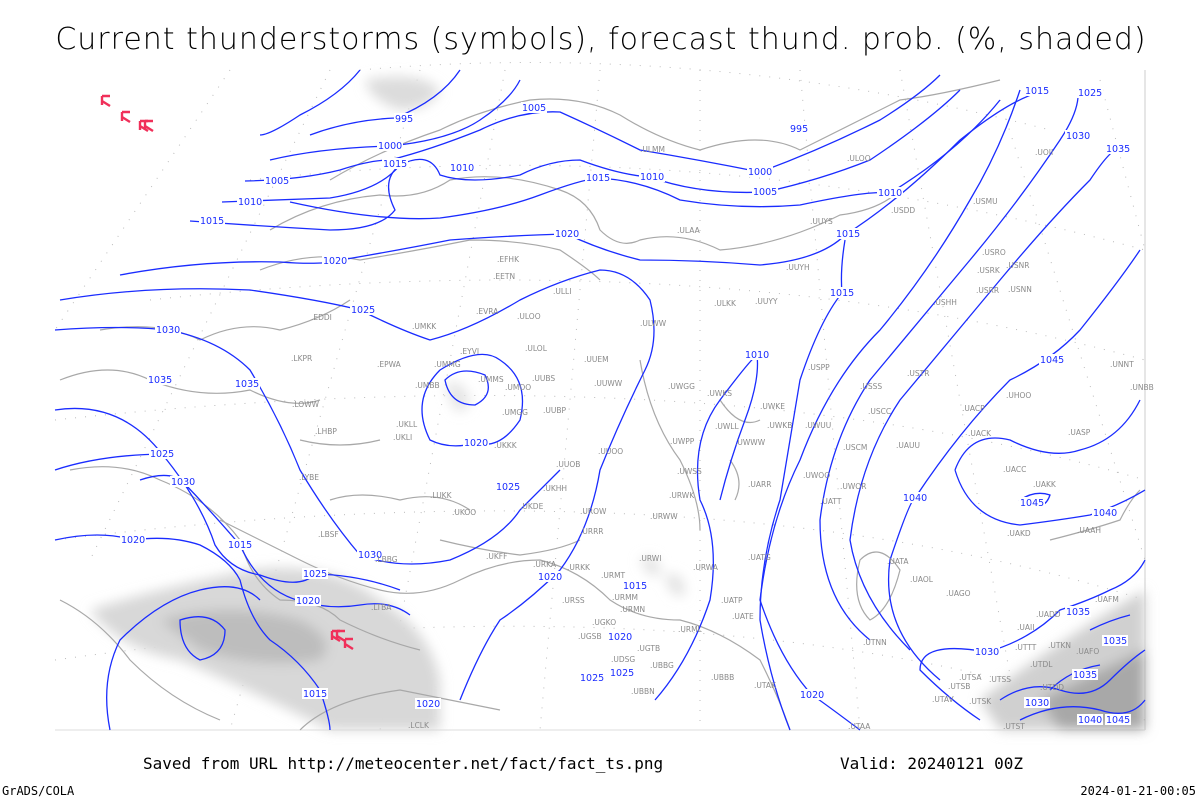 Image resolution: width=1200 pixels, height=800 pixels. What do you see at coordinates (859, 726) in the screenshot?
I see `station-label: .UTAA` at bounding box center [859, 726].